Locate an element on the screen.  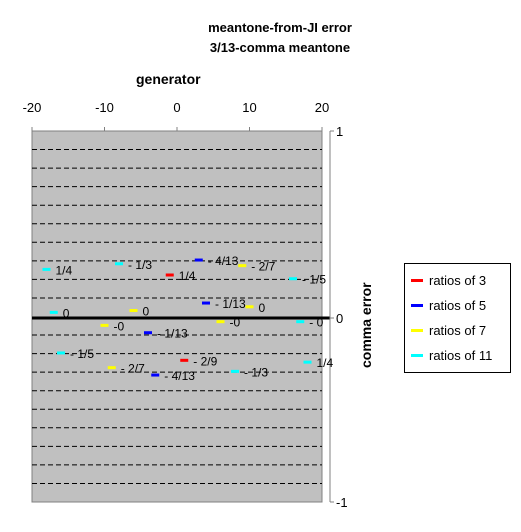
chart-title: meantone-from-JI error is located at coordinates (280, 27).